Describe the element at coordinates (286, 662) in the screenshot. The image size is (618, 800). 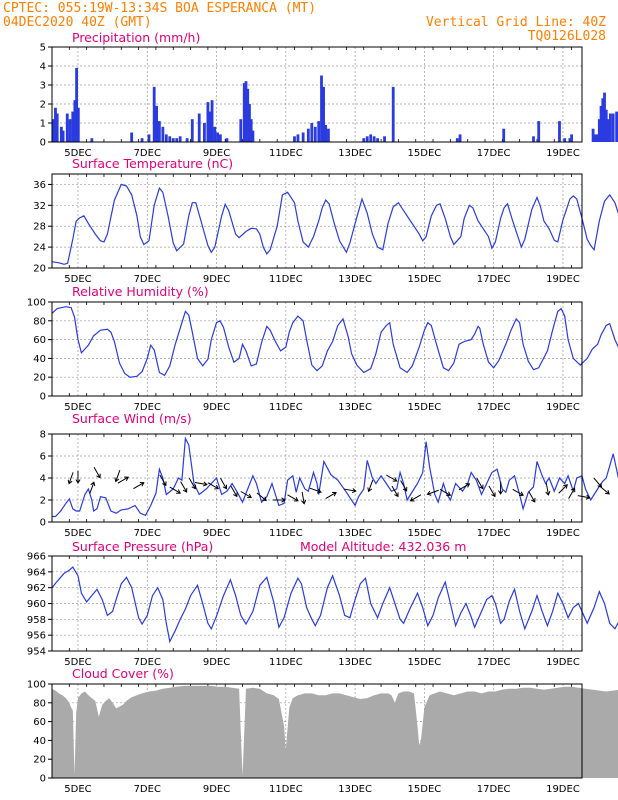
I see `x-tick-label: 11DEC` at that location.